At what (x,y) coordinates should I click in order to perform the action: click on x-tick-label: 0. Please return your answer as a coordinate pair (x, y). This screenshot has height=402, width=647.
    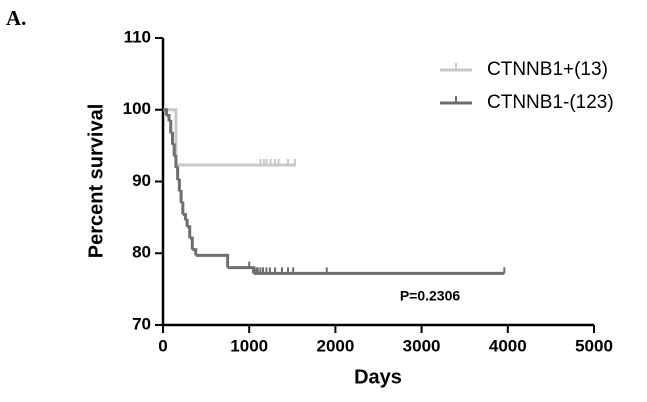
    Looking at the image, I should click on (162, 345).